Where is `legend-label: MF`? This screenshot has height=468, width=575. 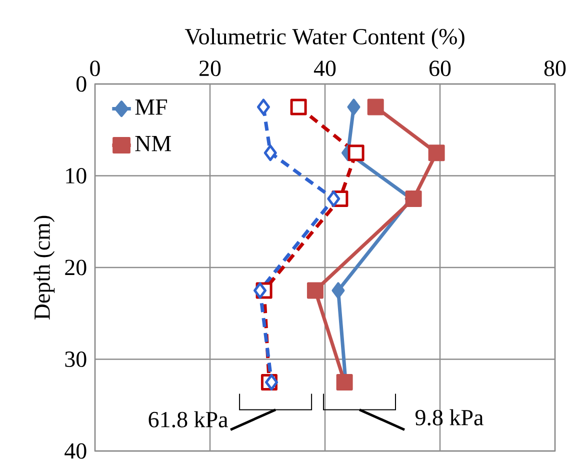
legend-label: MF is located at coordinates (151, 107).